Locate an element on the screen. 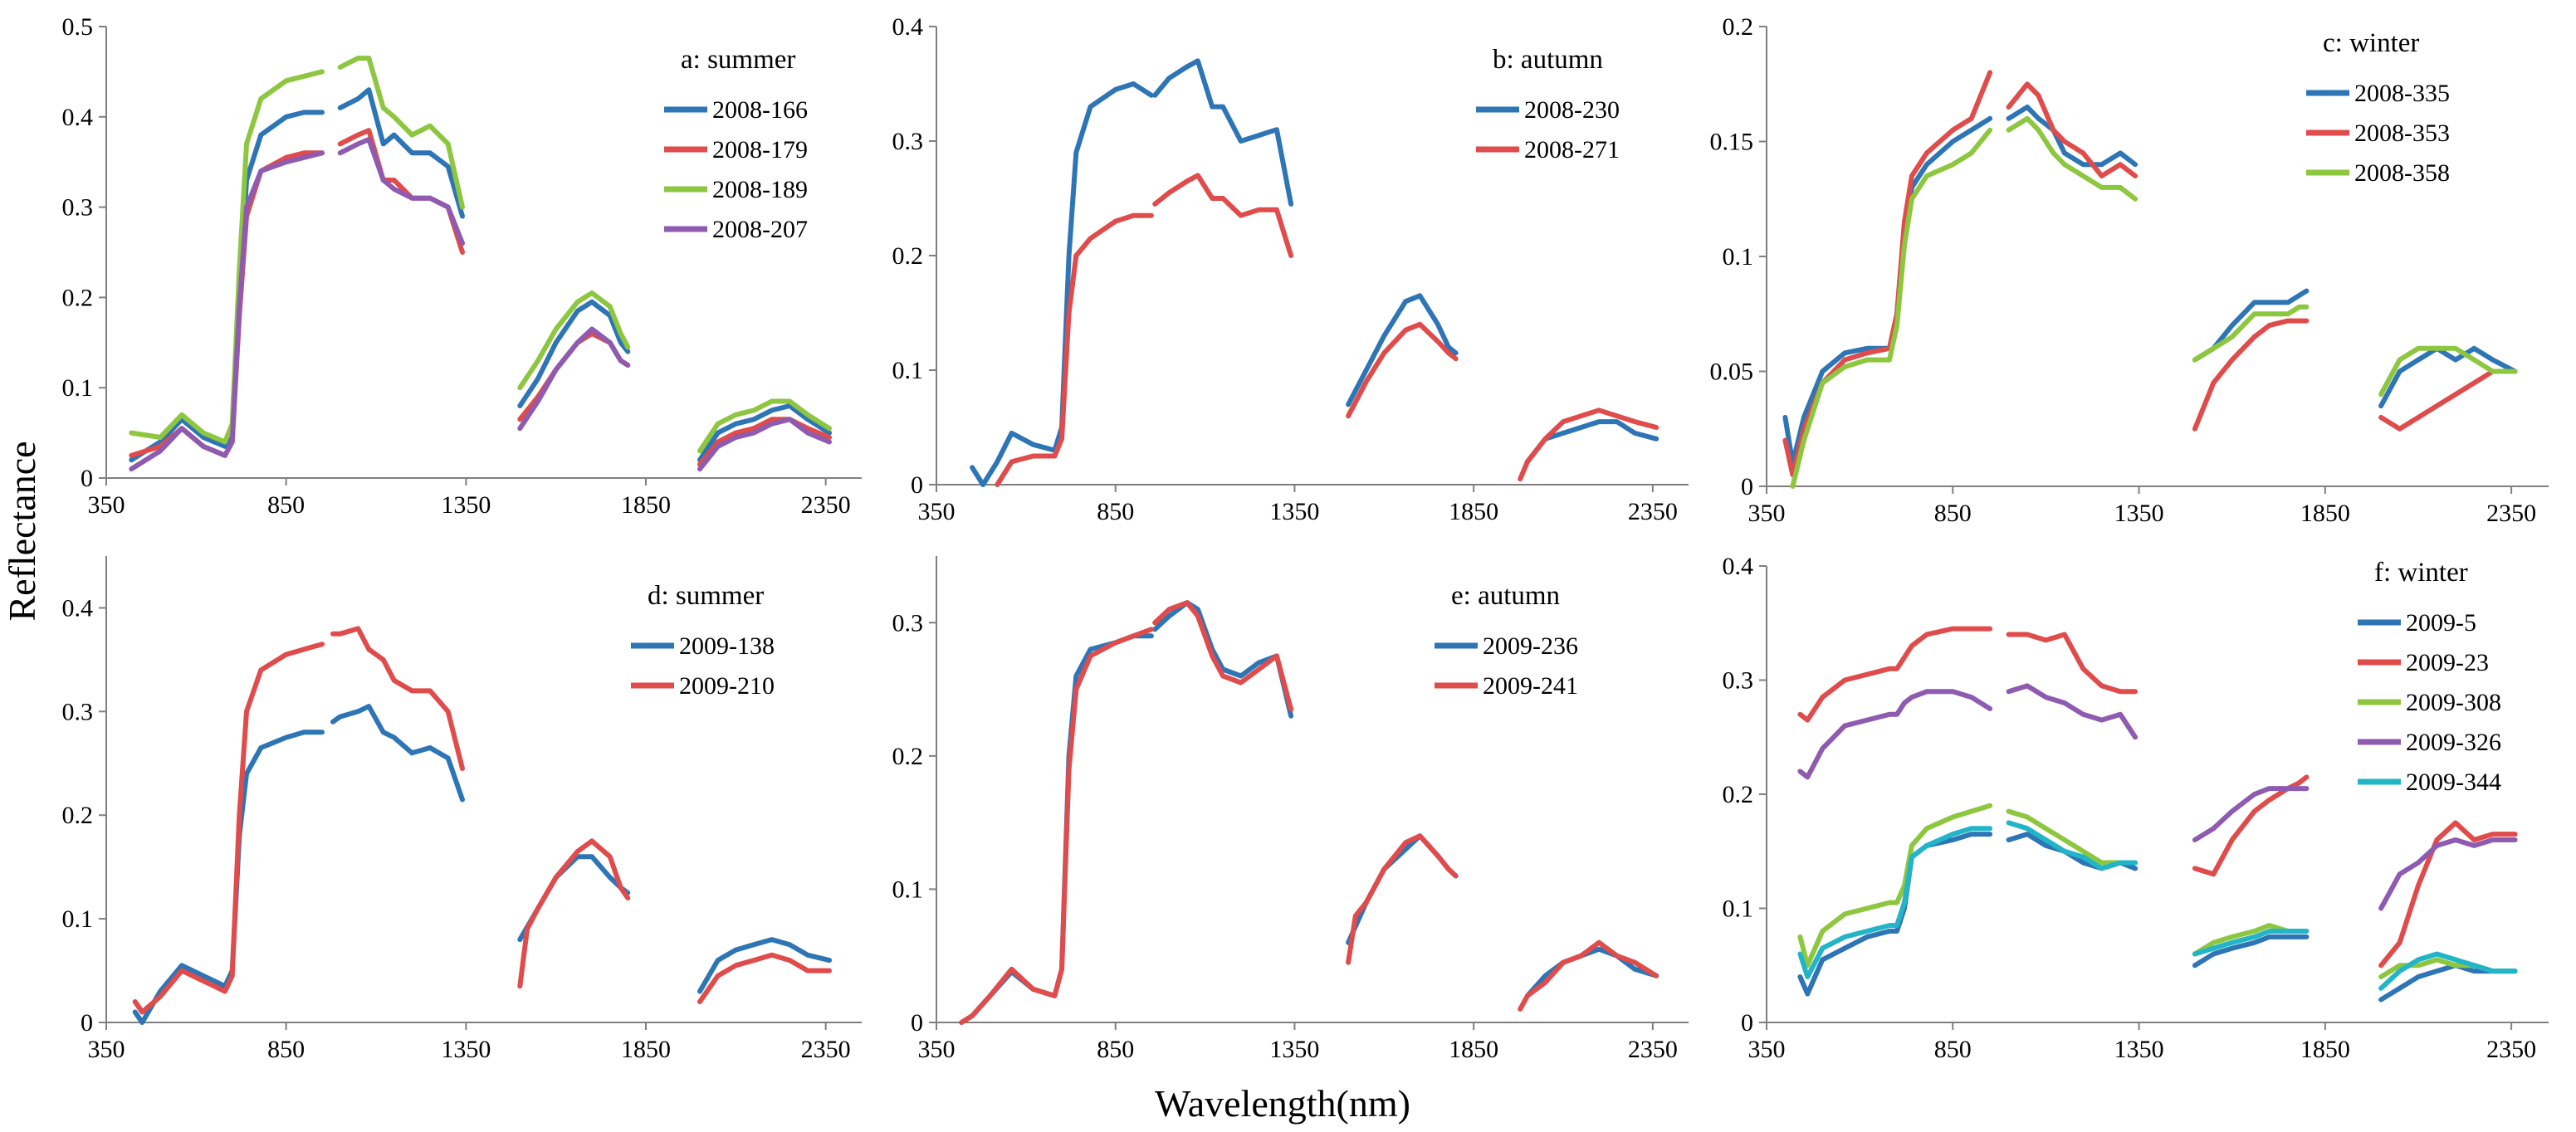  legend-entry: 2008-189 is located at coordinates (760, 189).